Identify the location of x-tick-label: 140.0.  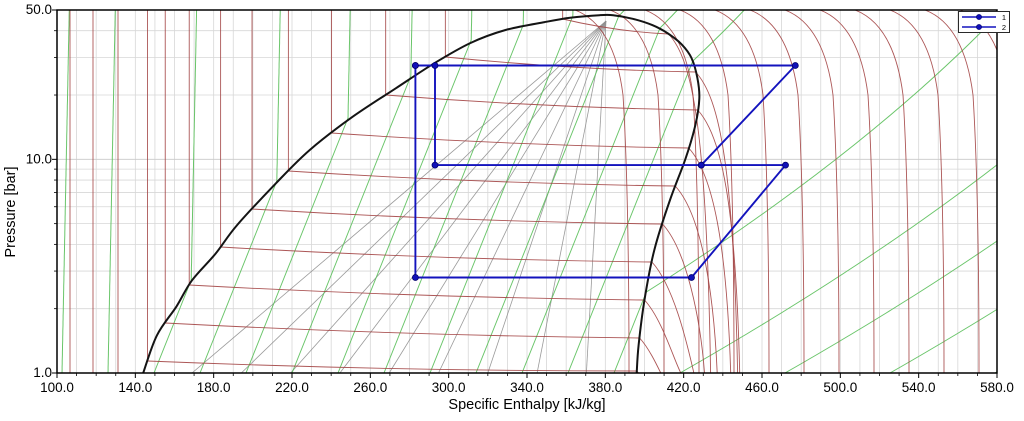
(135, 387).